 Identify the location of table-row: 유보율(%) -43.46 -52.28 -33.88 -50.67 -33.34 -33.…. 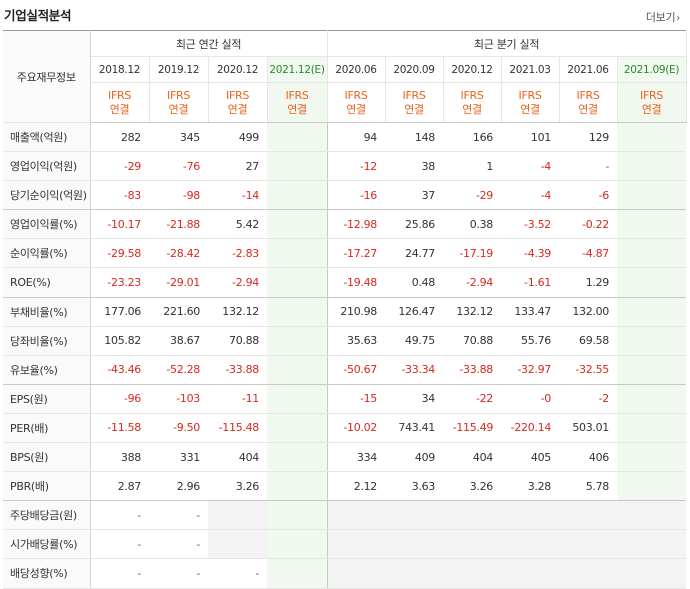
(345, 370).